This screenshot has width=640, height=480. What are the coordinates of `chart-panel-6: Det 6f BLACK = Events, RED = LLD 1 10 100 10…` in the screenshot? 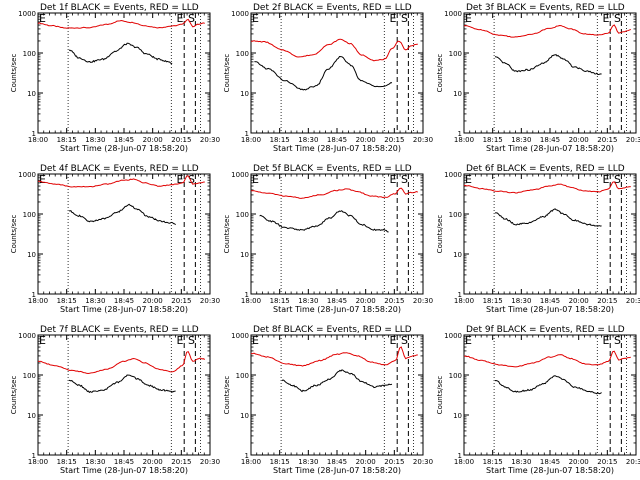 It's located at (538, 239).